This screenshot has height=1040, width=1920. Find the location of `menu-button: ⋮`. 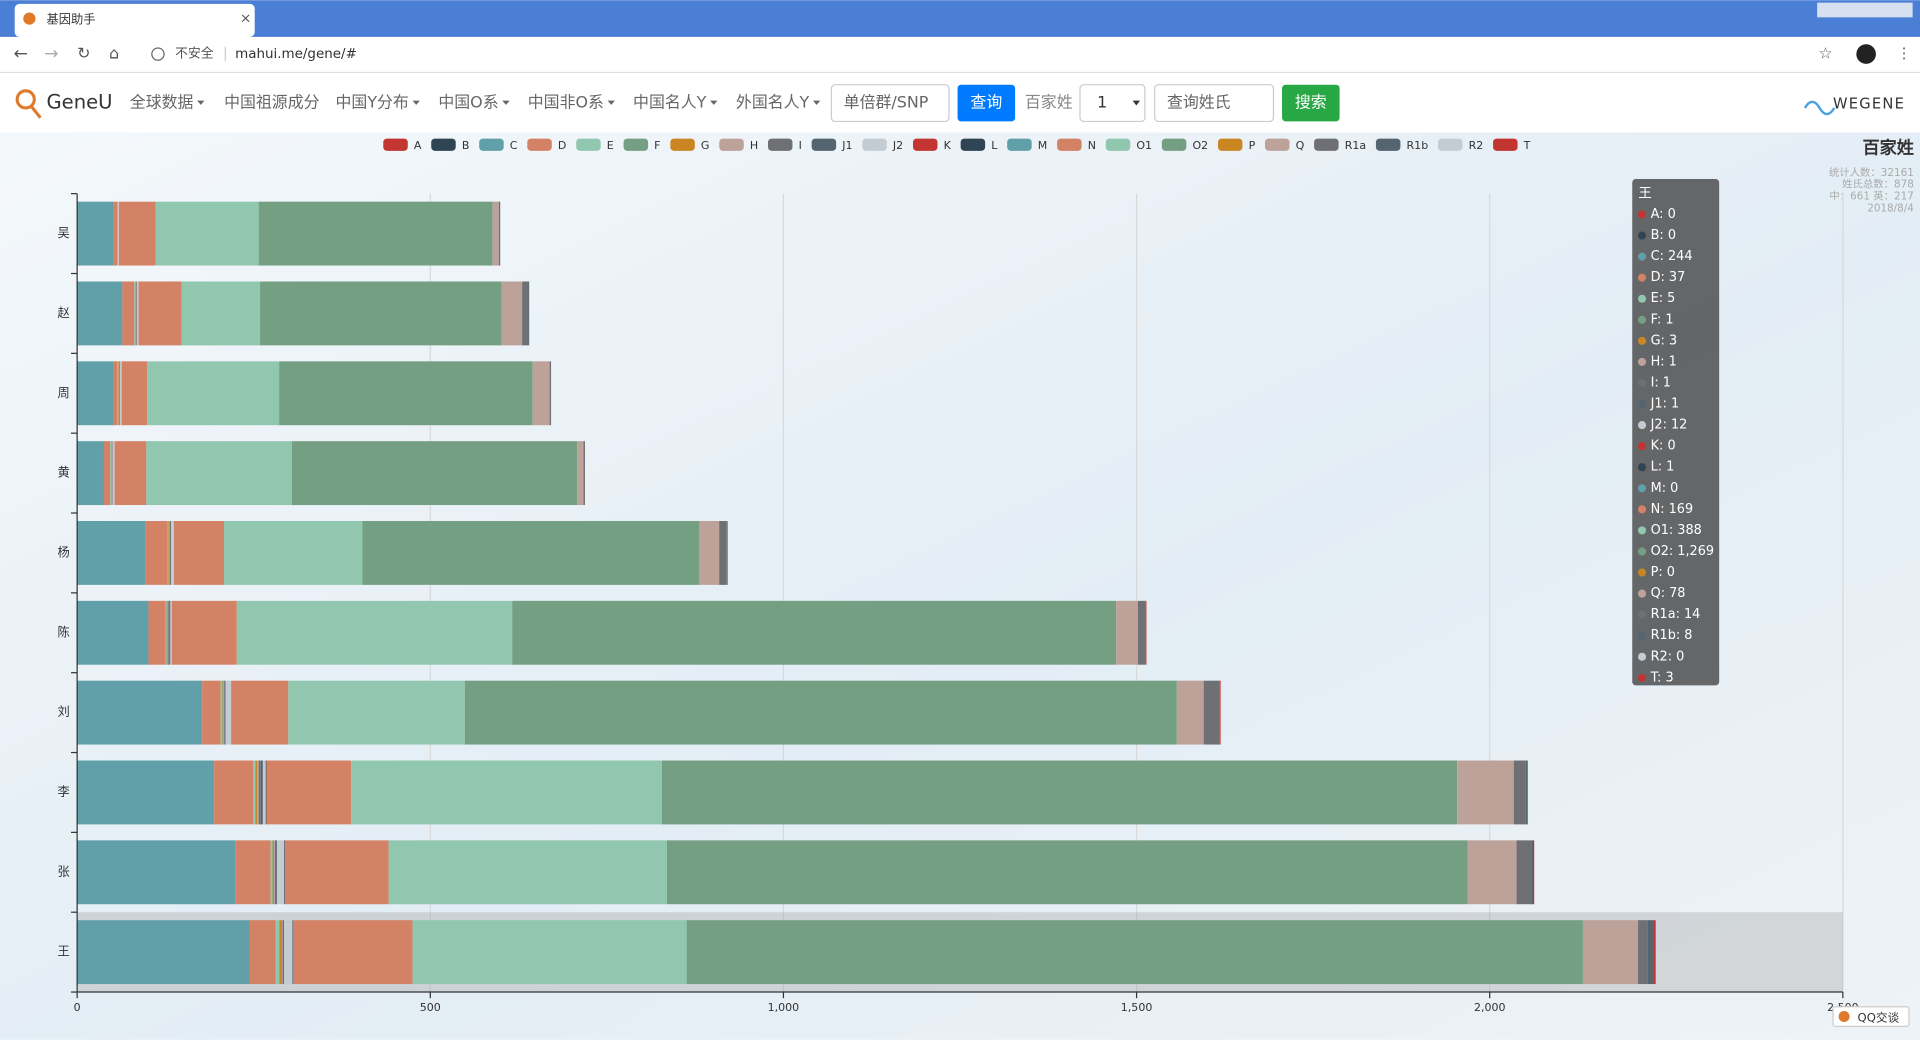

menu-button: ⋮ is located at coordinates (1904, 53).